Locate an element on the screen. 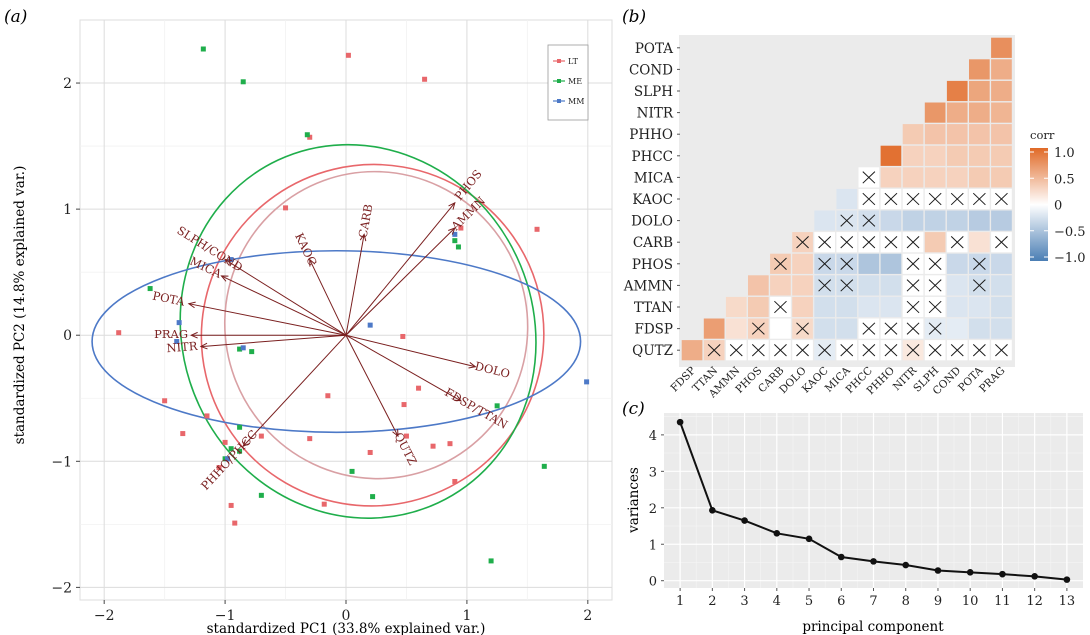 The image size is (1090, 635). heatmap-legend: corr 1.0 0.5 0 −0.5 −1.0 is located at coordinates (1058, 197).